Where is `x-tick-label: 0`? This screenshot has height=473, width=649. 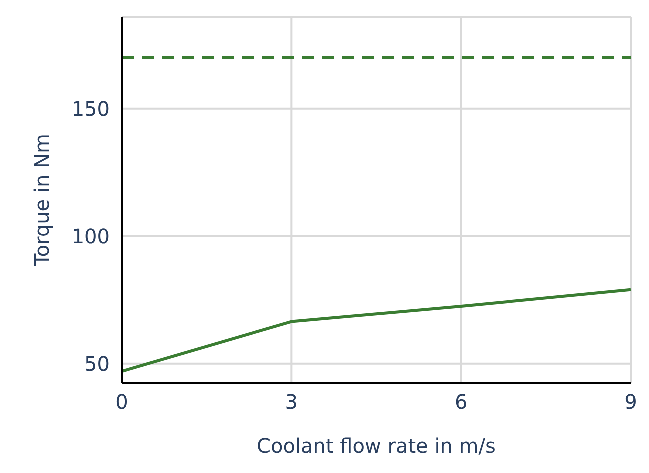
x-tick-label: 0 is located at coordinates (122, 402).